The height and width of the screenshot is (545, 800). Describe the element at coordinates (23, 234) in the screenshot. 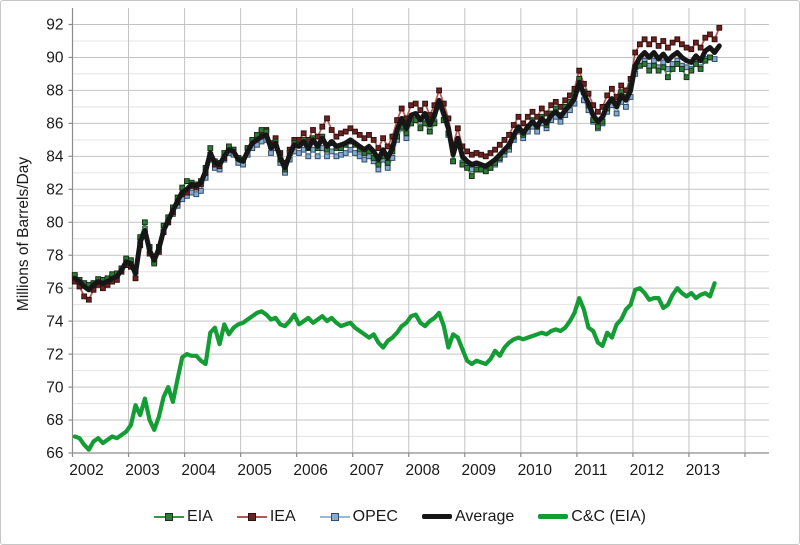

I see `y-axis-title: Millions of Barrels/Day` at that location.